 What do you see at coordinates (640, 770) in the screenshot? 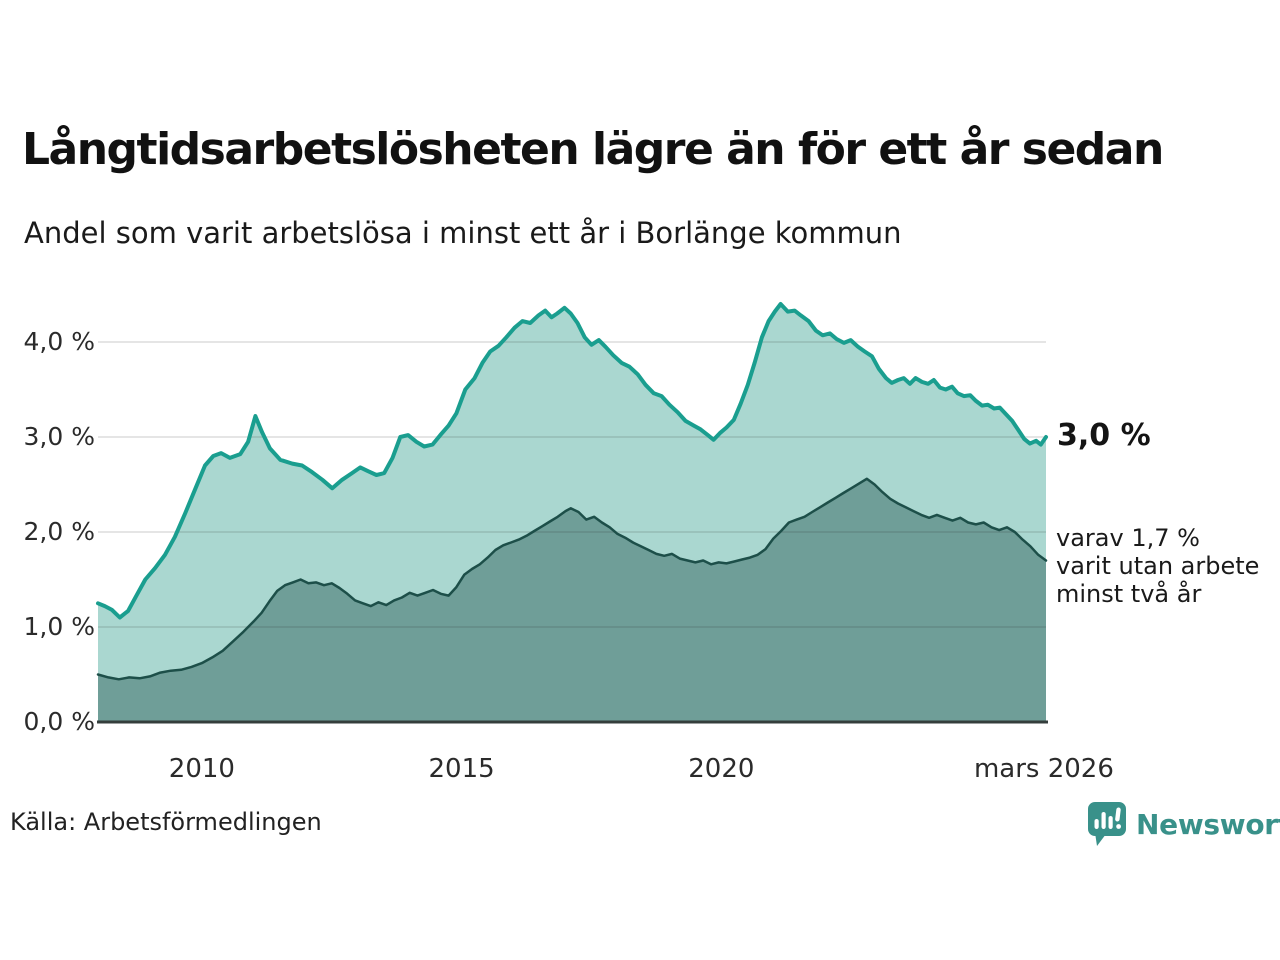
I see `x-axis: 2010 2015 2020 mars 2026` at bounding box center [640, 770].